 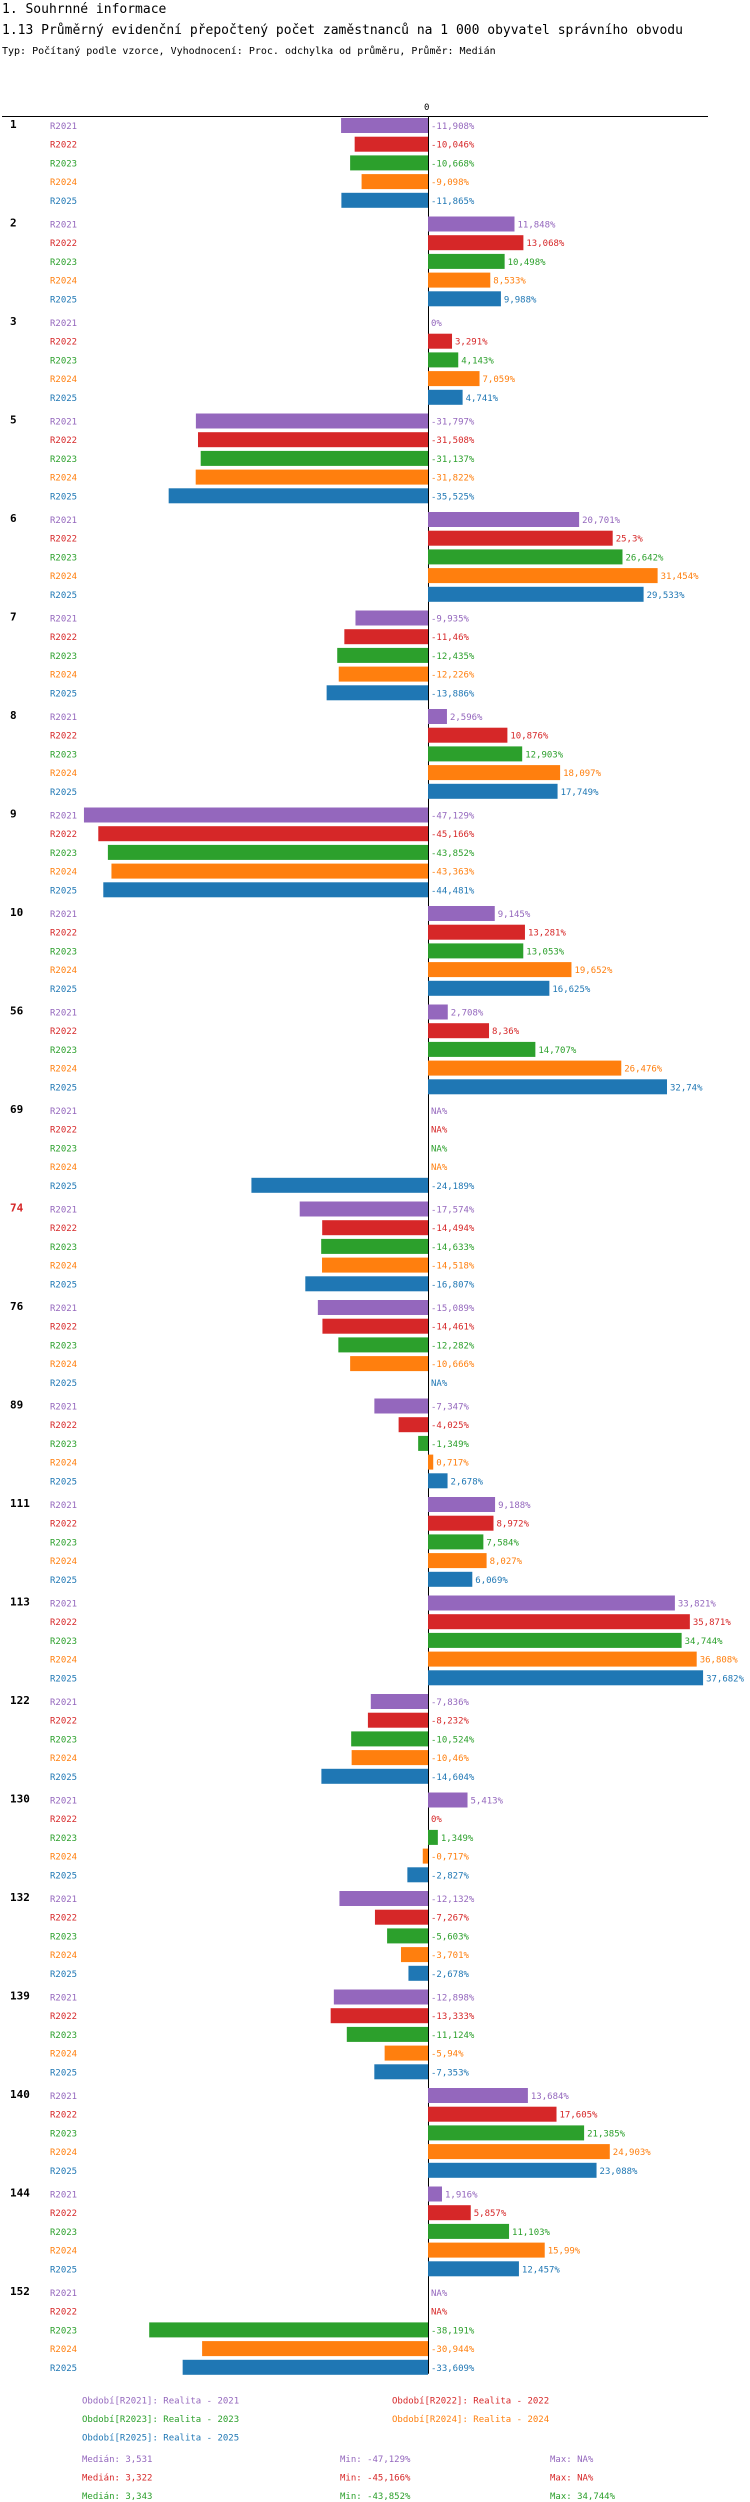 I want to click on legend-item: Období[R2025]: Realita - 2025, so click(x=160, y=2439).